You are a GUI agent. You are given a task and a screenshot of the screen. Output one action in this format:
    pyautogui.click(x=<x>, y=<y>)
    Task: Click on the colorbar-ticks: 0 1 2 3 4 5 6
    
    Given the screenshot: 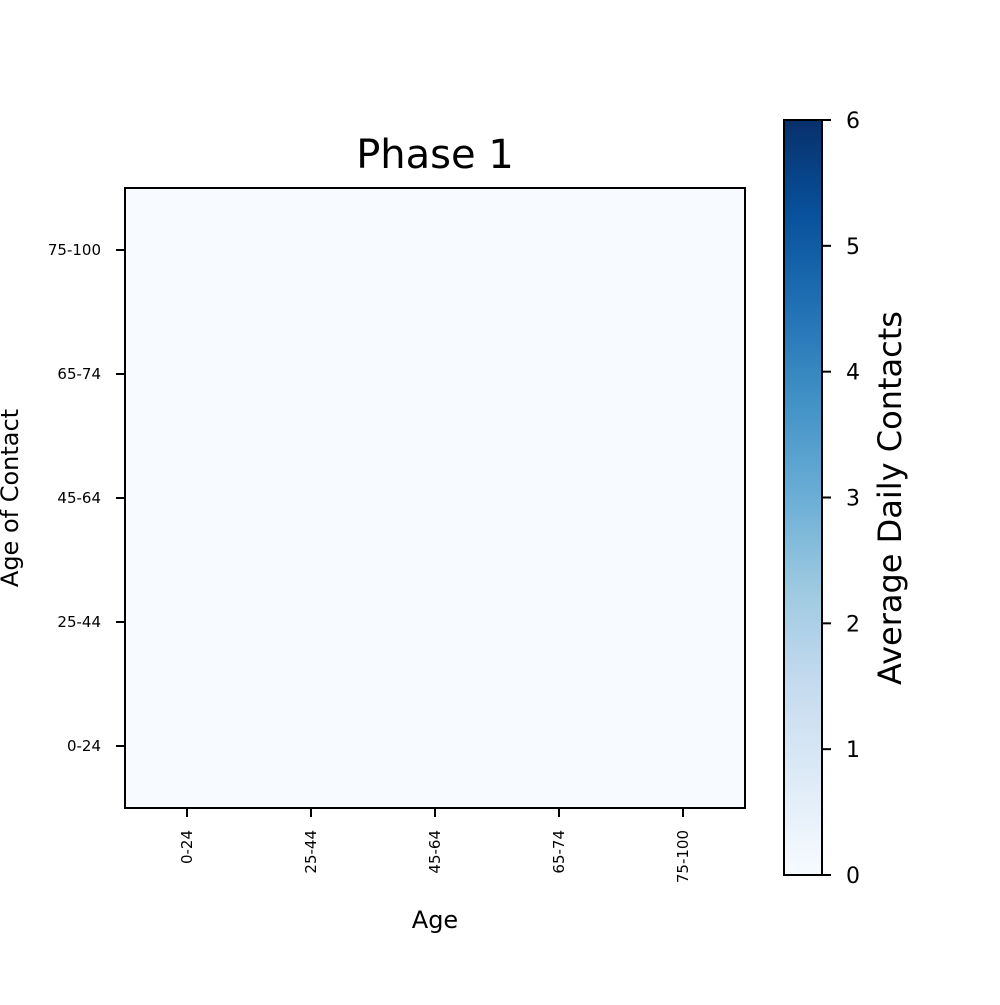 What is the action you would take?
    pyautogui.click(x=841, y=499)
    